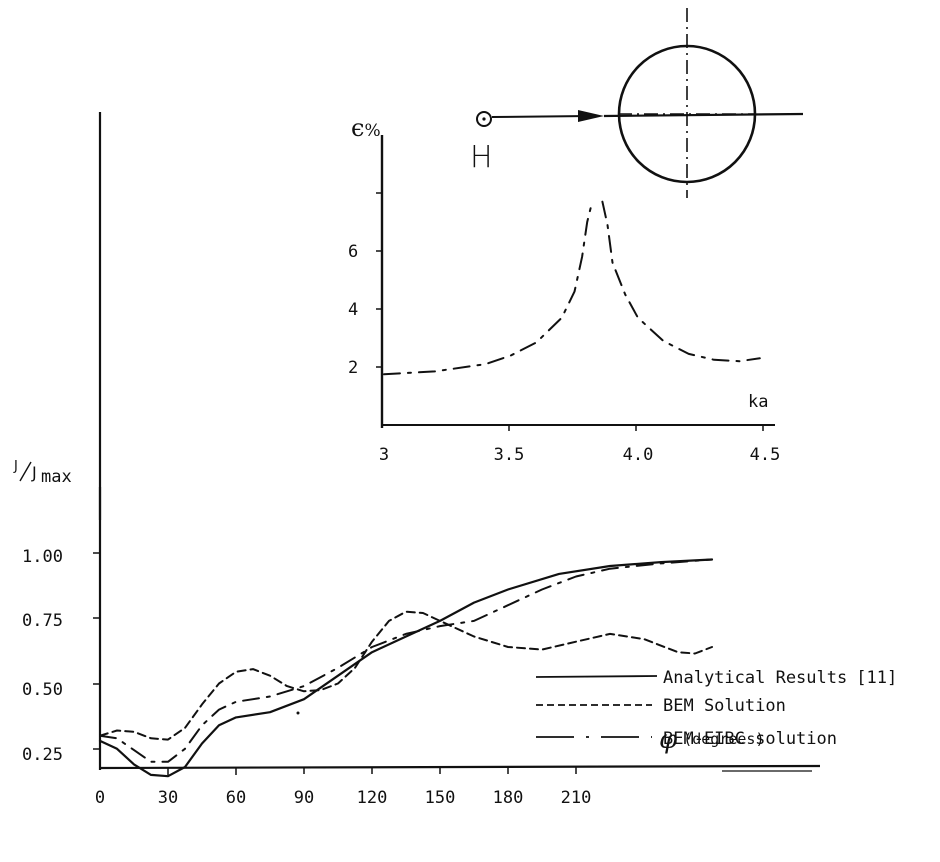 The height and width of the screenshot is (862, 940). What do you see at coordinates (596, 676) in the screenshot?
I see `legend-swatch-analytical` at bounding box center [596, 676].